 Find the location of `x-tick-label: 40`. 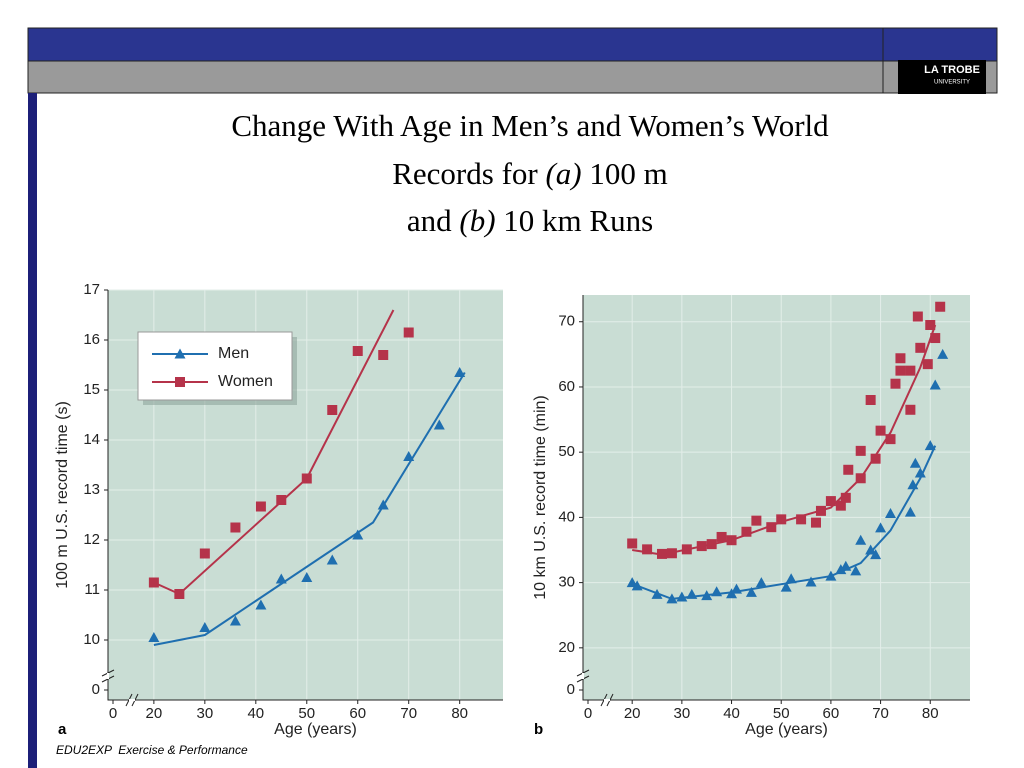

x-tick-label: 40 is located at coordinates (255, 713).